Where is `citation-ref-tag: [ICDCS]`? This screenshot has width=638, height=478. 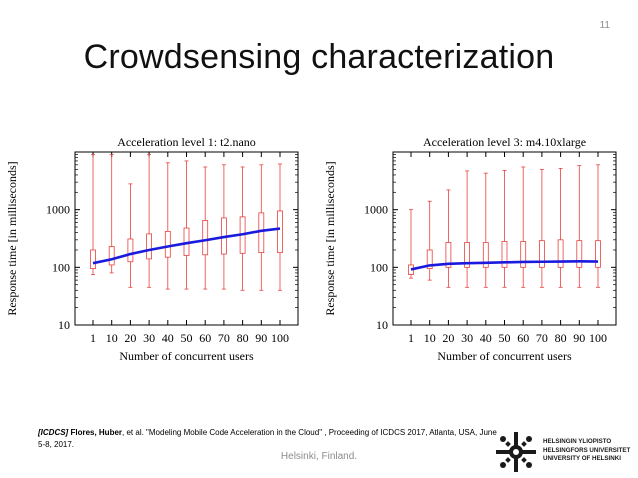
citation-ref-tag: [ICDCS] is located at coordinates (53, 432).